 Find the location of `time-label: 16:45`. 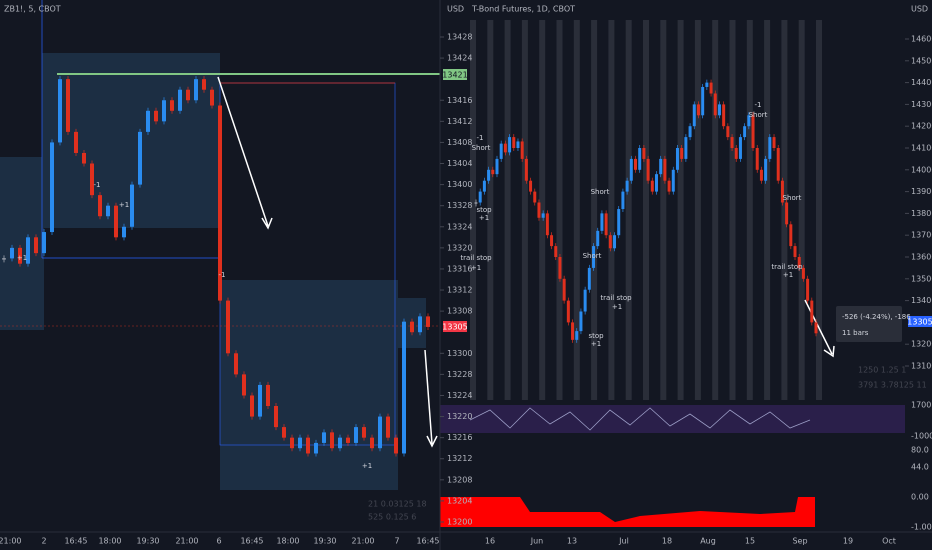

time-label: 16:45 is located at coordinates (427, 541).